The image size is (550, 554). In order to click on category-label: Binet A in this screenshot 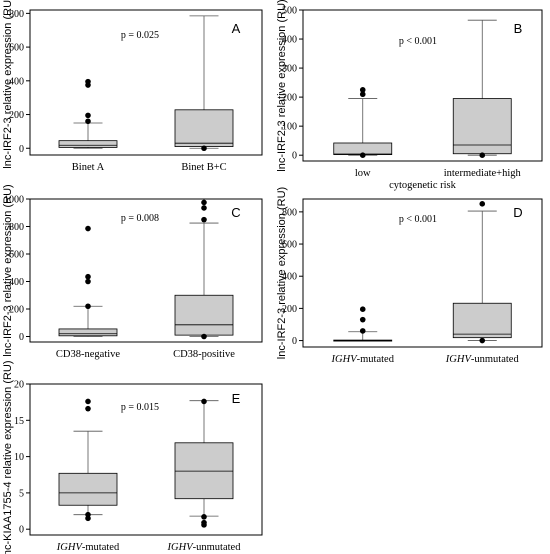, I will do `click(88, 167)`.